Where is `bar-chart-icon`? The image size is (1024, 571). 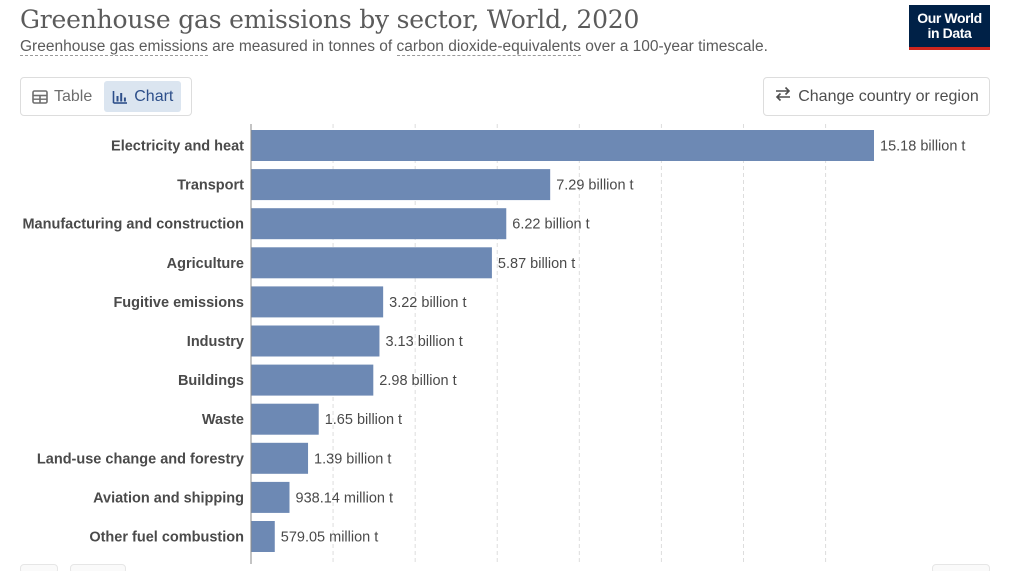 bar-chart-icon is located at coordinates (120, 97).